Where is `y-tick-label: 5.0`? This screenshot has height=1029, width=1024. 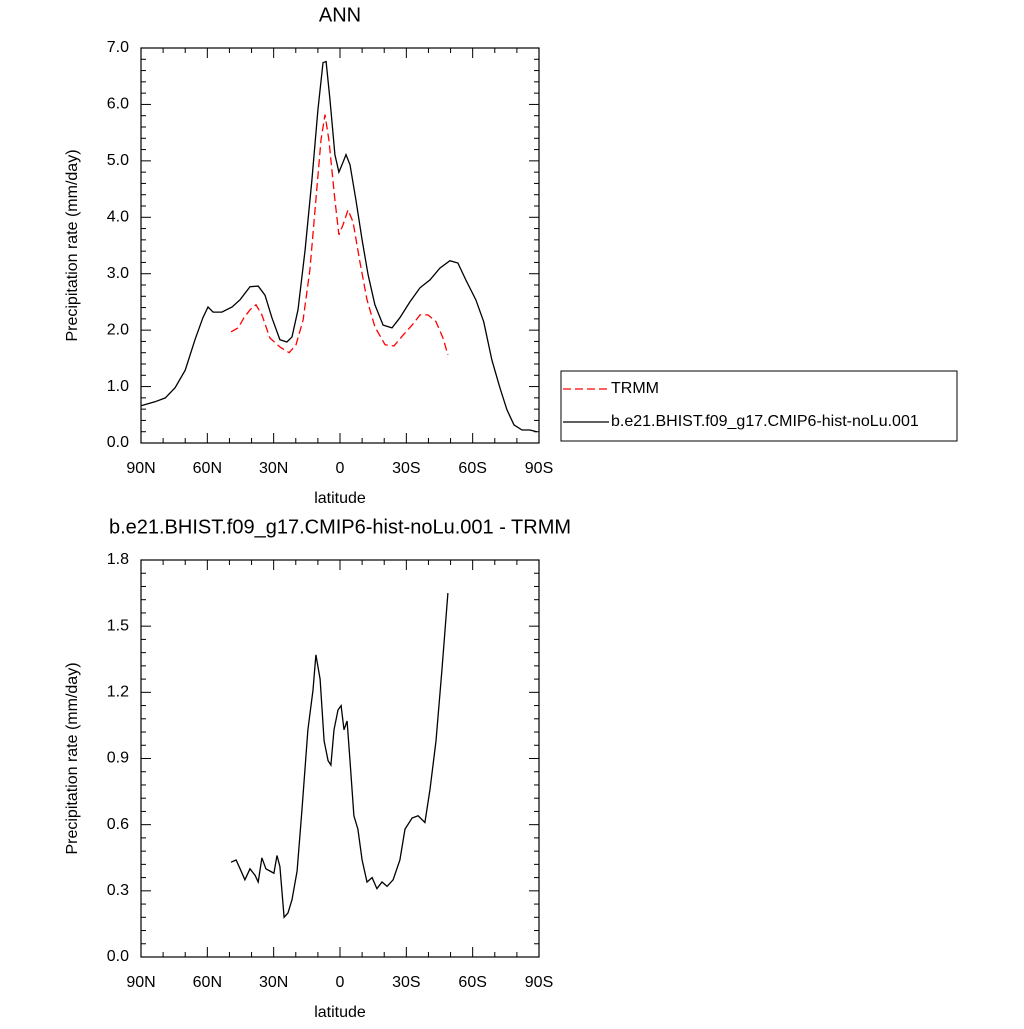
y-tick-label: 5.0 is located at coordinates (118, 160).